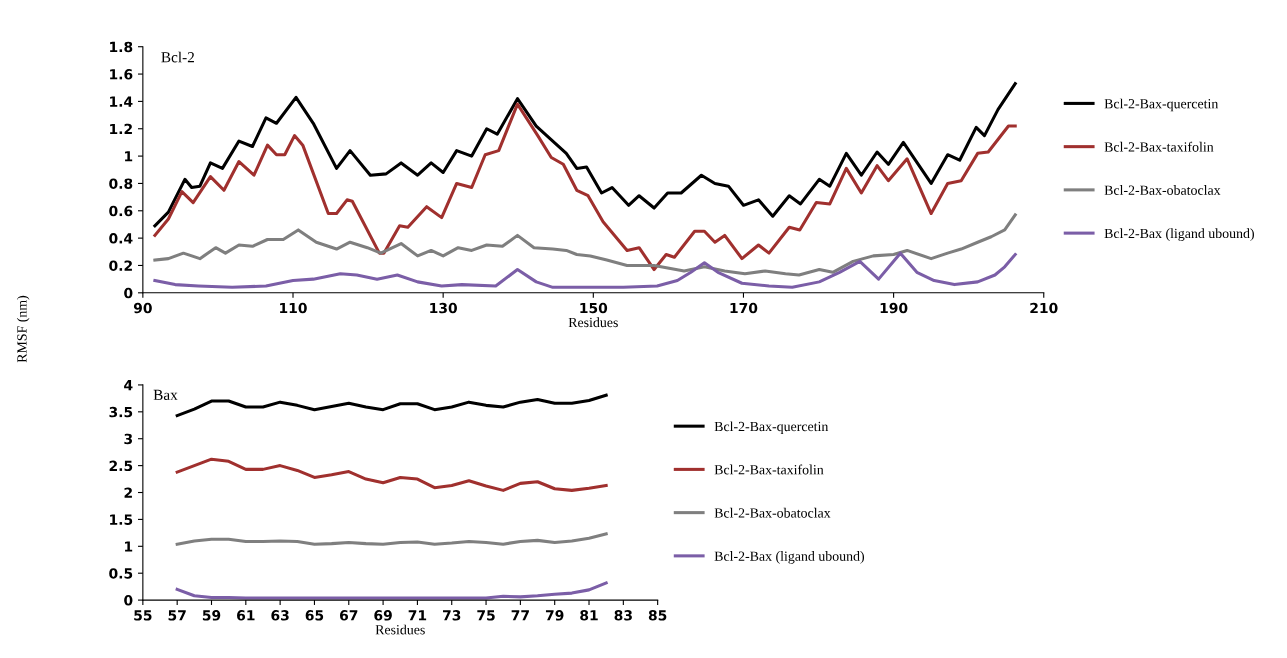  I want to click on x-tick-label: 67, so click(348, 615).